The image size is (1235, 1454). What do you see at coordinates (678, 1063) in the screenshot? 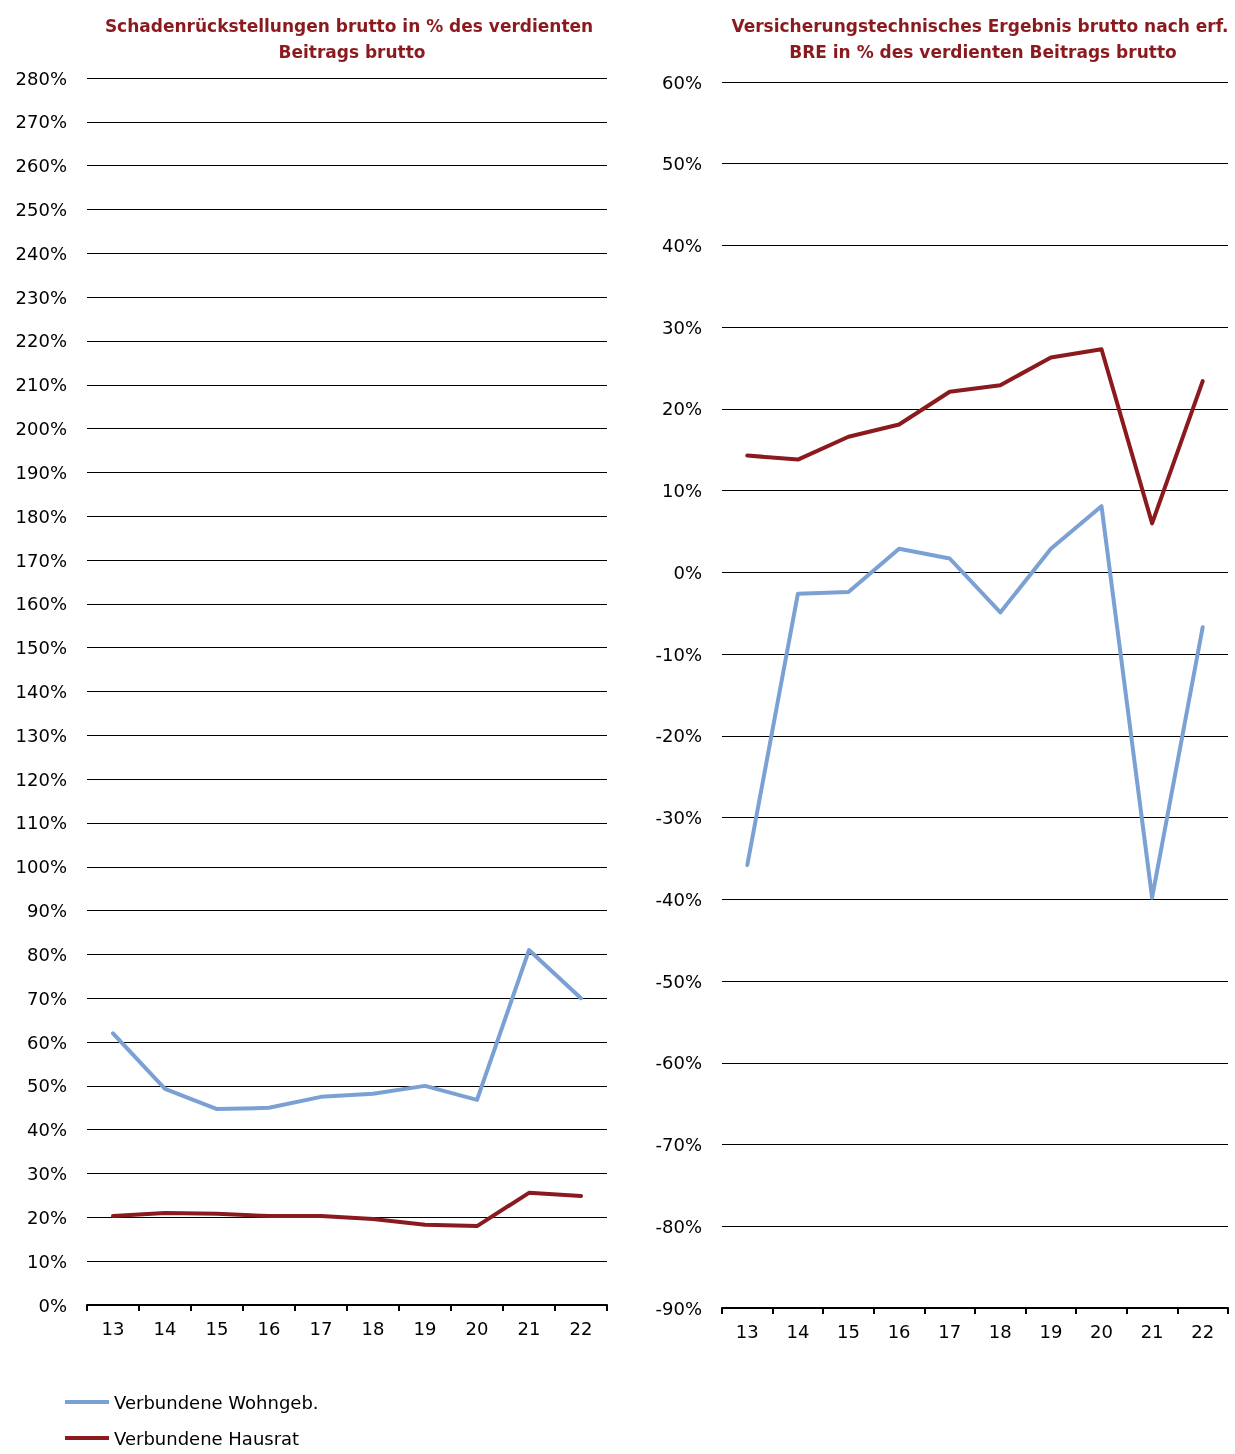
I see `y-tick-label: -60%` at bounding box center [678, 1063].